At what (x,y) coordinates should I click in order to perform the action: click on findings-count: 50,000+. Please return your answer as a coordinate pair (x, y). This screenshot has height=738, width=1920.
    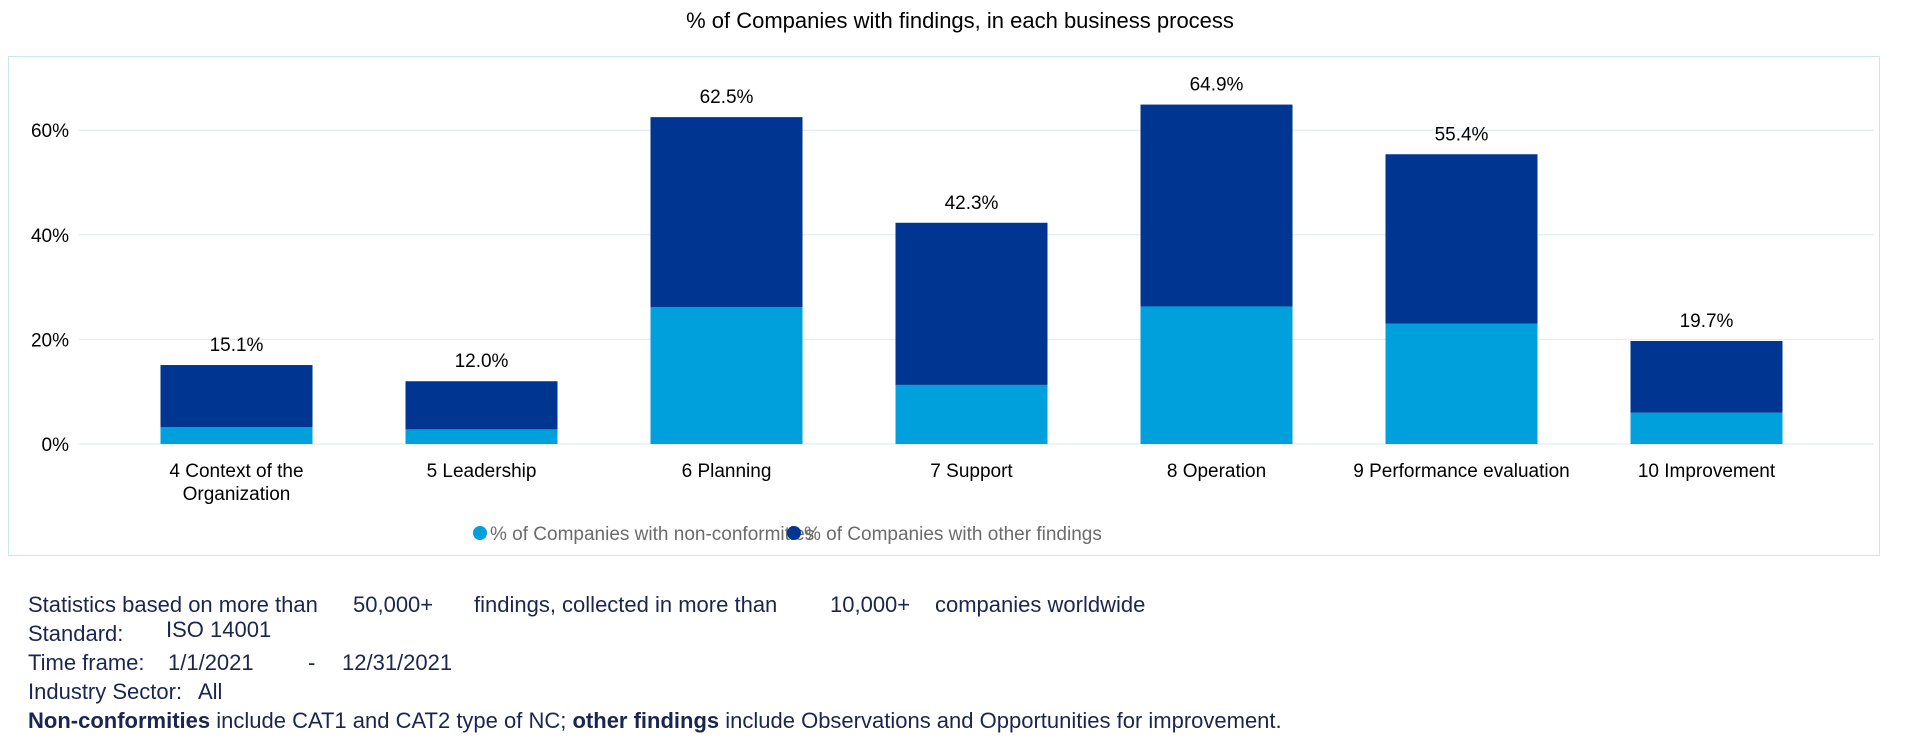
    Looking at the image, I should click on (393, 604).